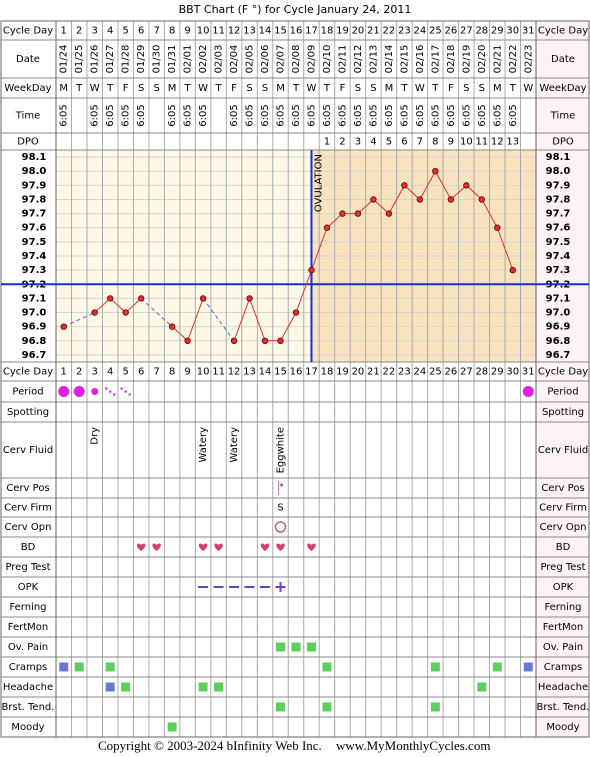 This screenshot has width=590, height=757. Describe the element at coordinates (342, 142) in the screenshot. I see `dpo: 2` at that location.